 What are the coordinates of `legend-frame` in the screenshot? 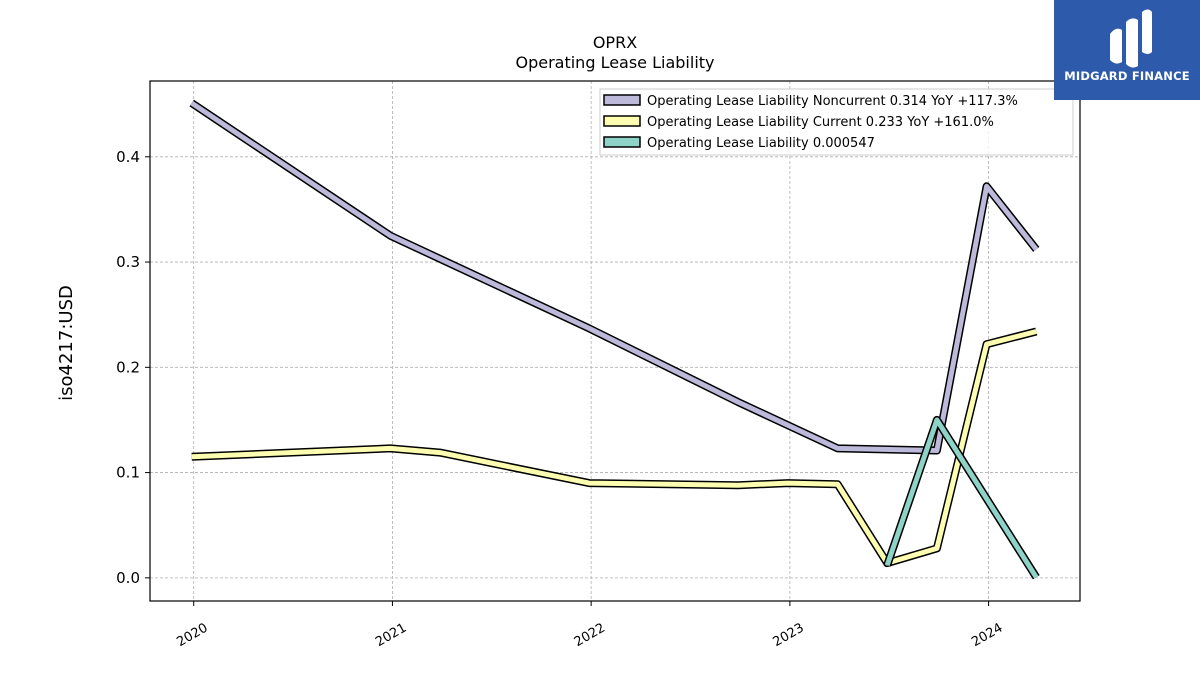 It's located at (836, 122).